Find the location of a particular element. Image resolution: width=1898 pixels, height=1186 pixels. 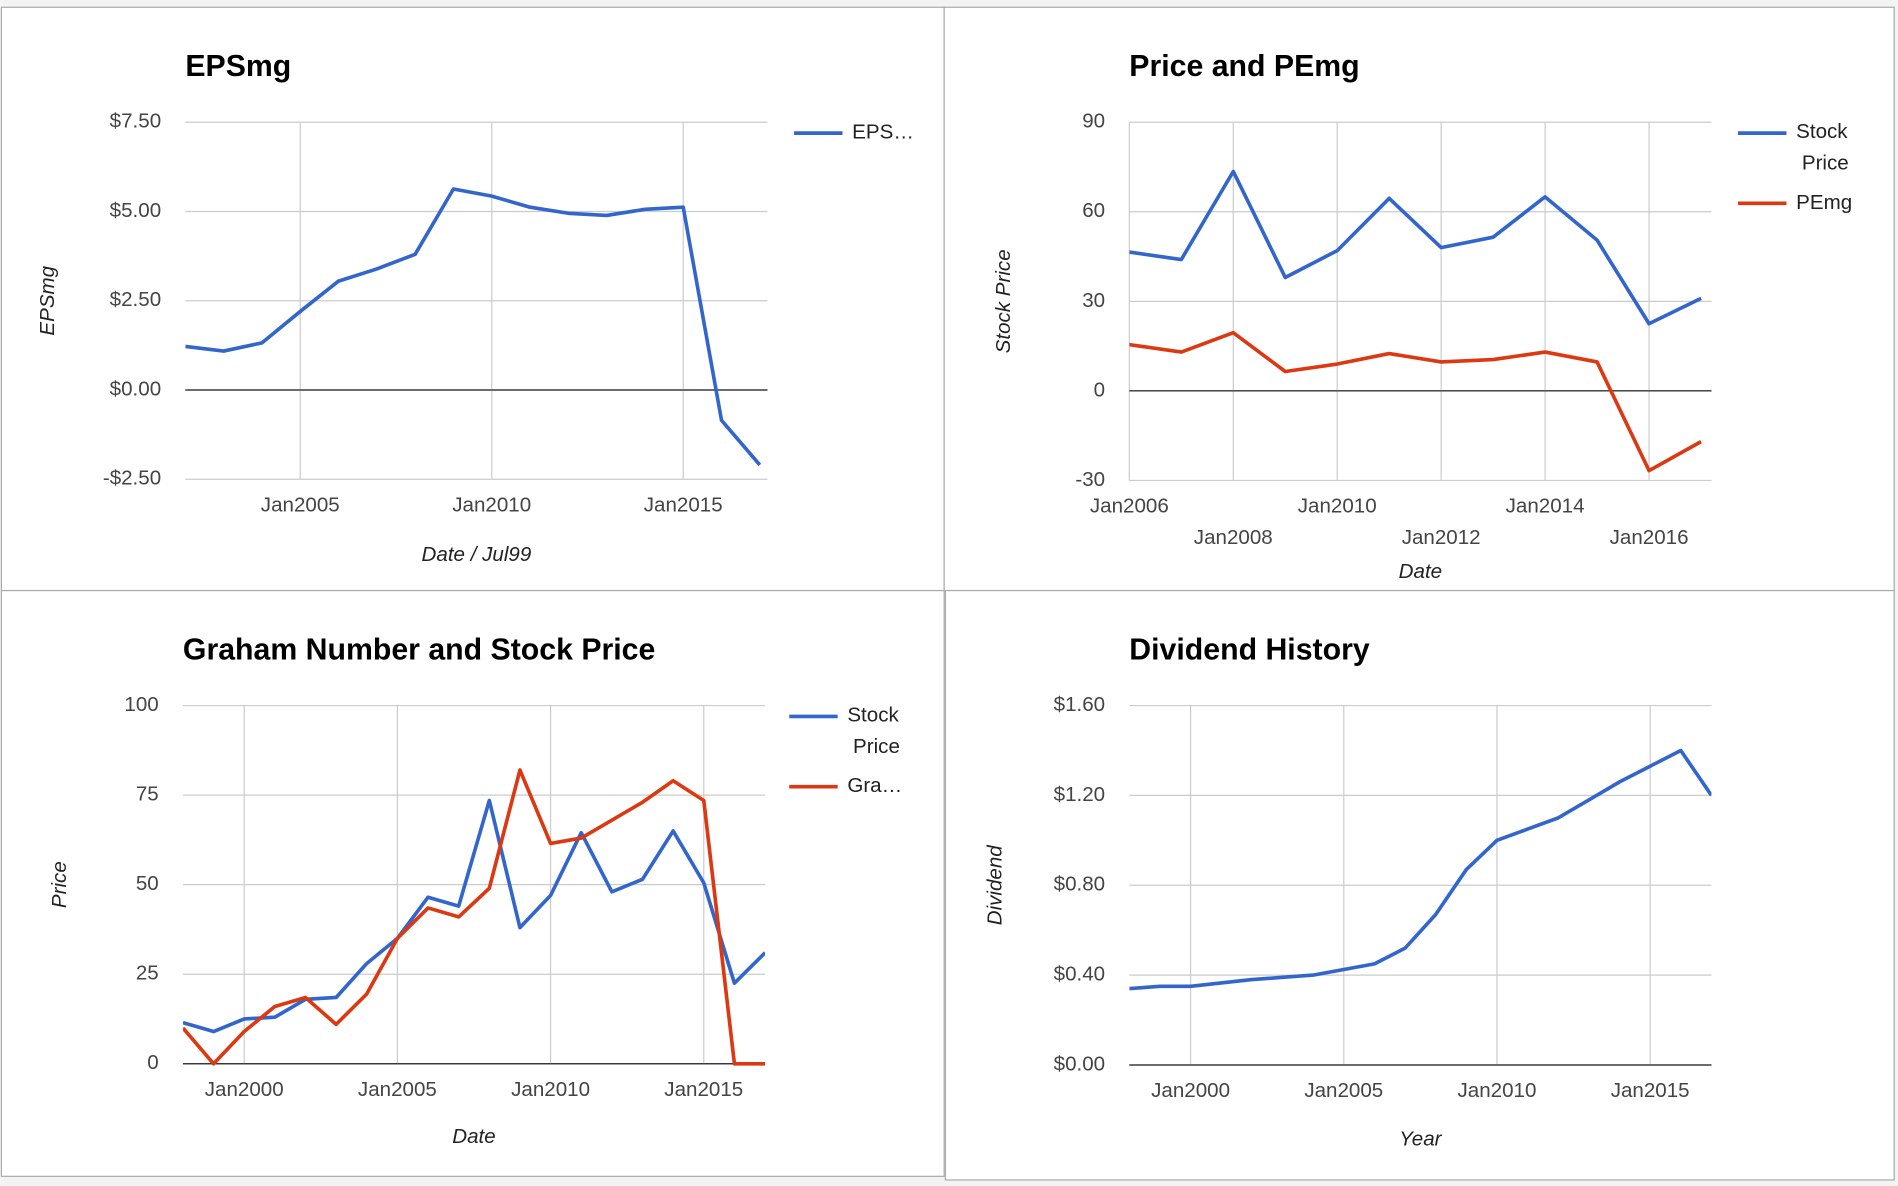

y-tick-label: $0.40 is located at coordinates (1079, 974).